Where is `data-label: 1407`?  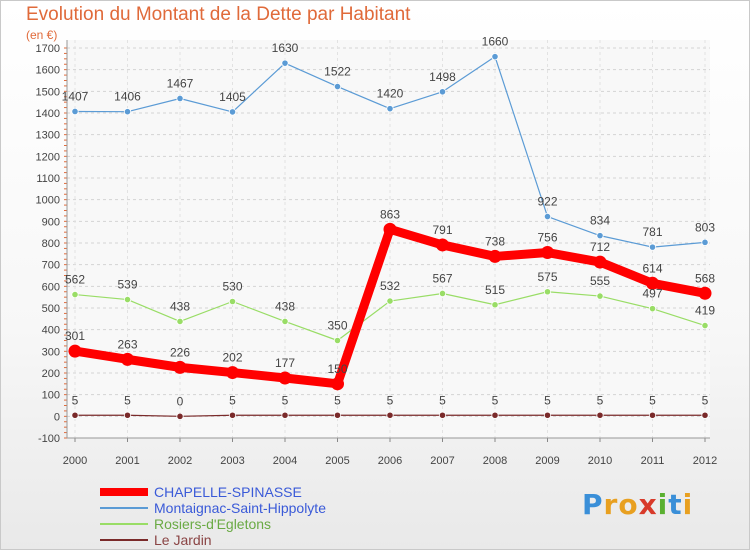
data-label: 1407 is located at coordinates (75, 96).